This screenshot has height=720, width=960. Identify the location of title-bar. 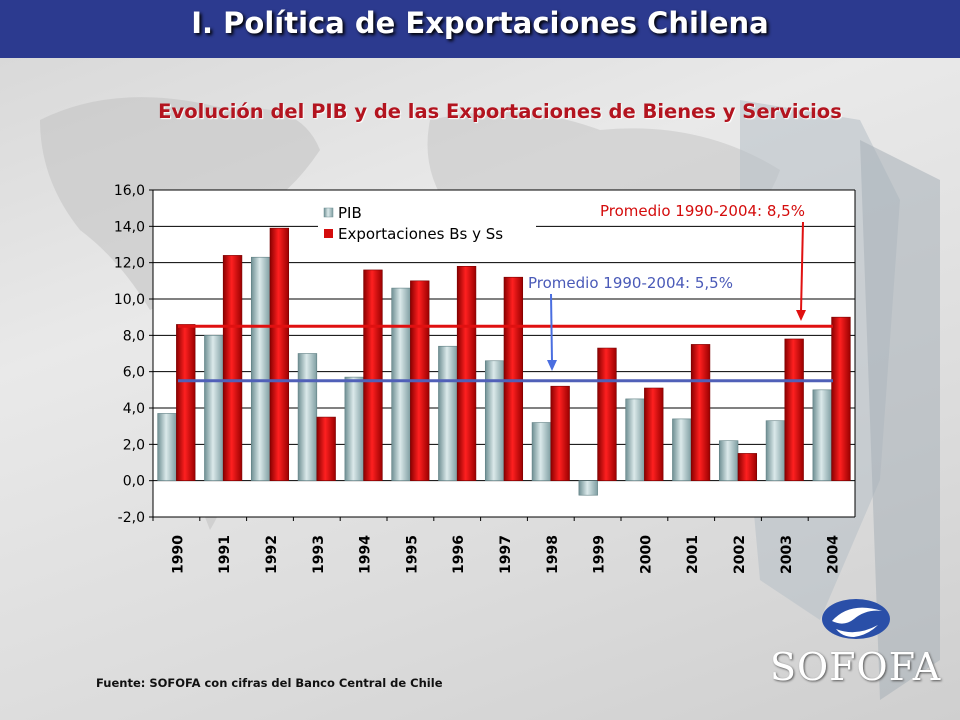
(480, 29).